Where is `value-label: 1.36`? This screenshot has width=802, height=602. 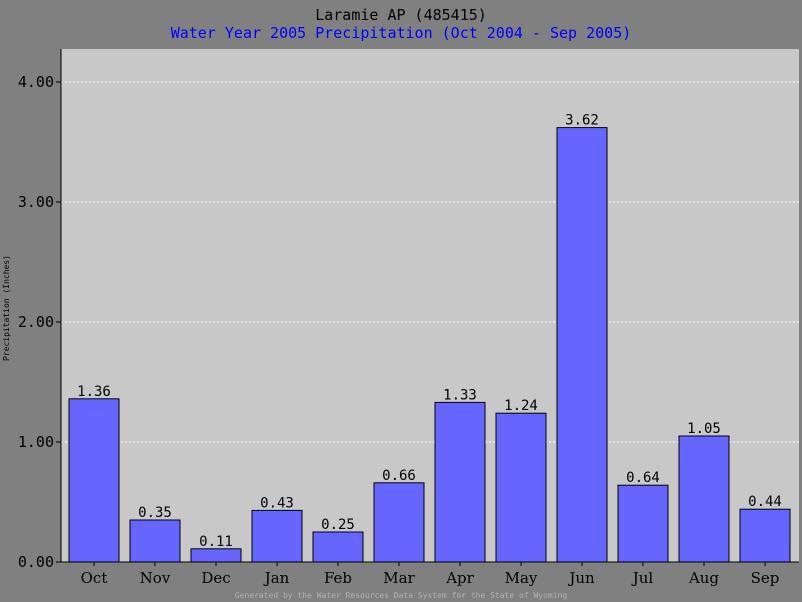
value-label: 1.36 is located at coordinates (94, 392).